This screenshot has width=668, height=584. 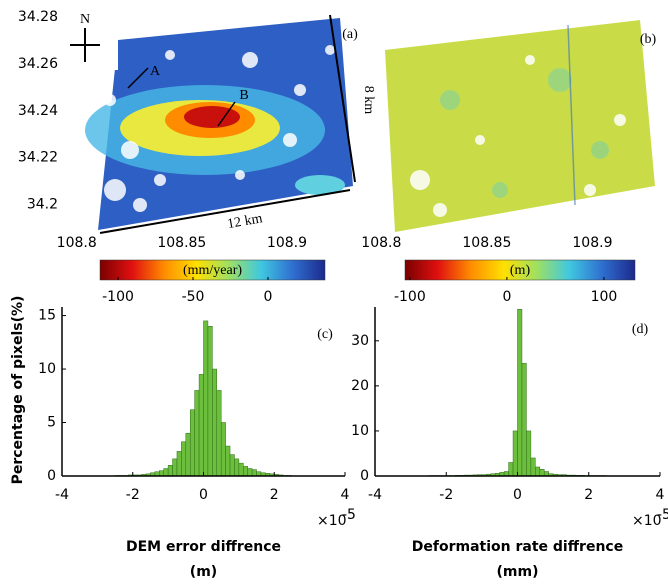 I want to click on y-axis-label: Percentage of pixels(%), so click(x=18, y=390).